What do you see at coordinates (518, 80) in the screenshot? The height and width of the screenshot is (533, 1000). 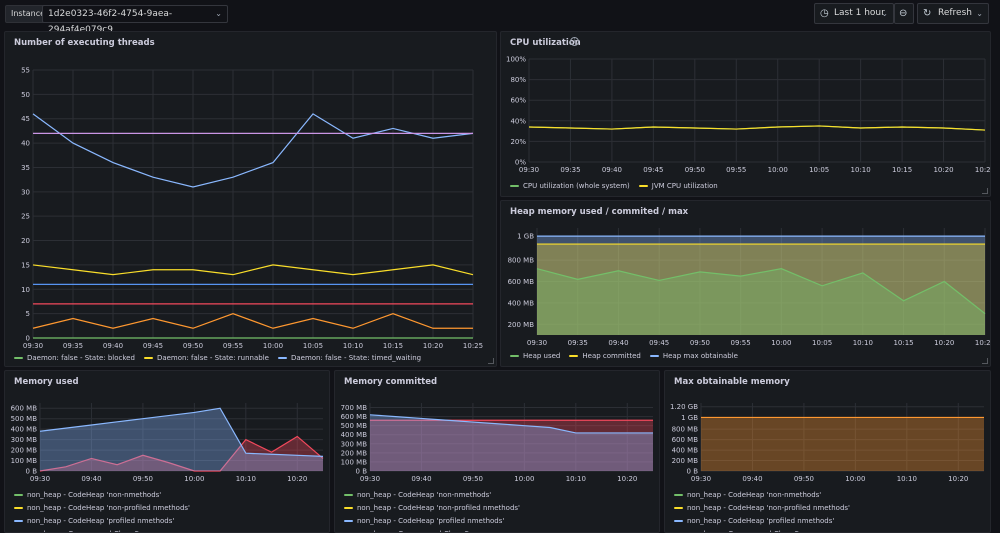 I see `y-tick-label: 80%` at bounding box center [518, 80].